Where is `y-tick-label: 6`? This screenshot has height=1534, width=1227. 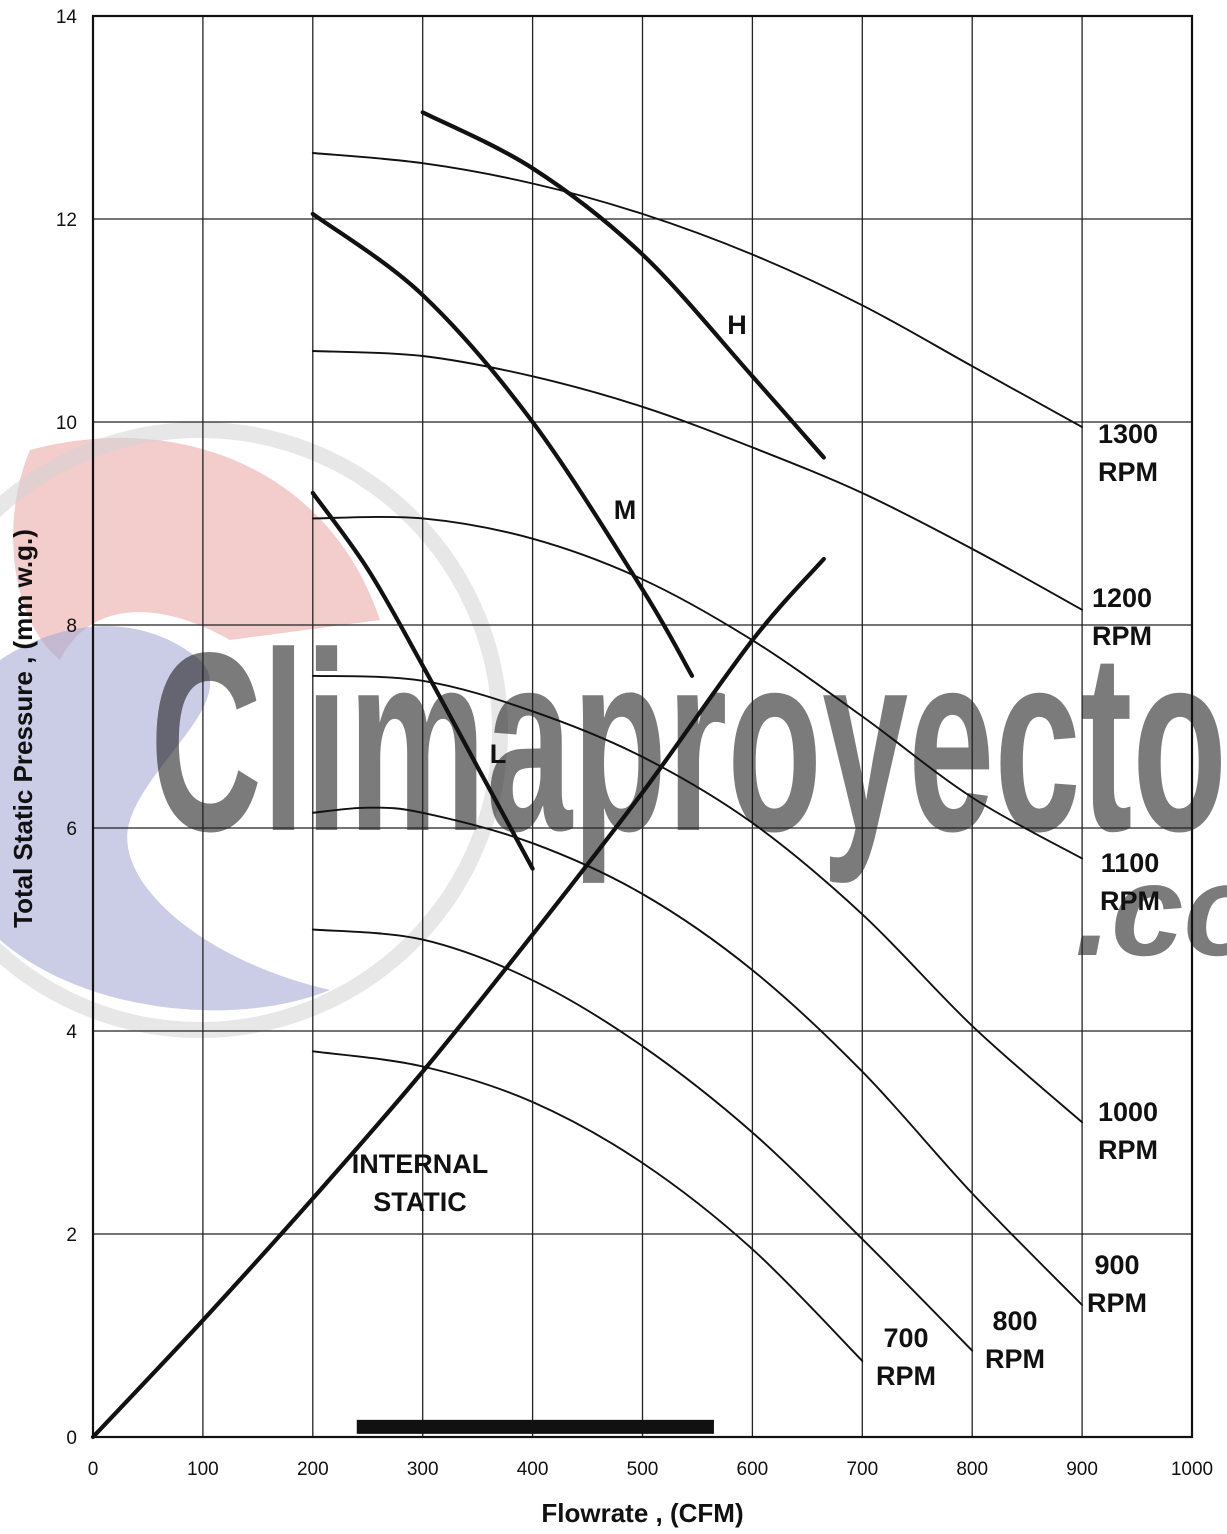 y-tick-label: 6 is located at coordinates (71, 829).